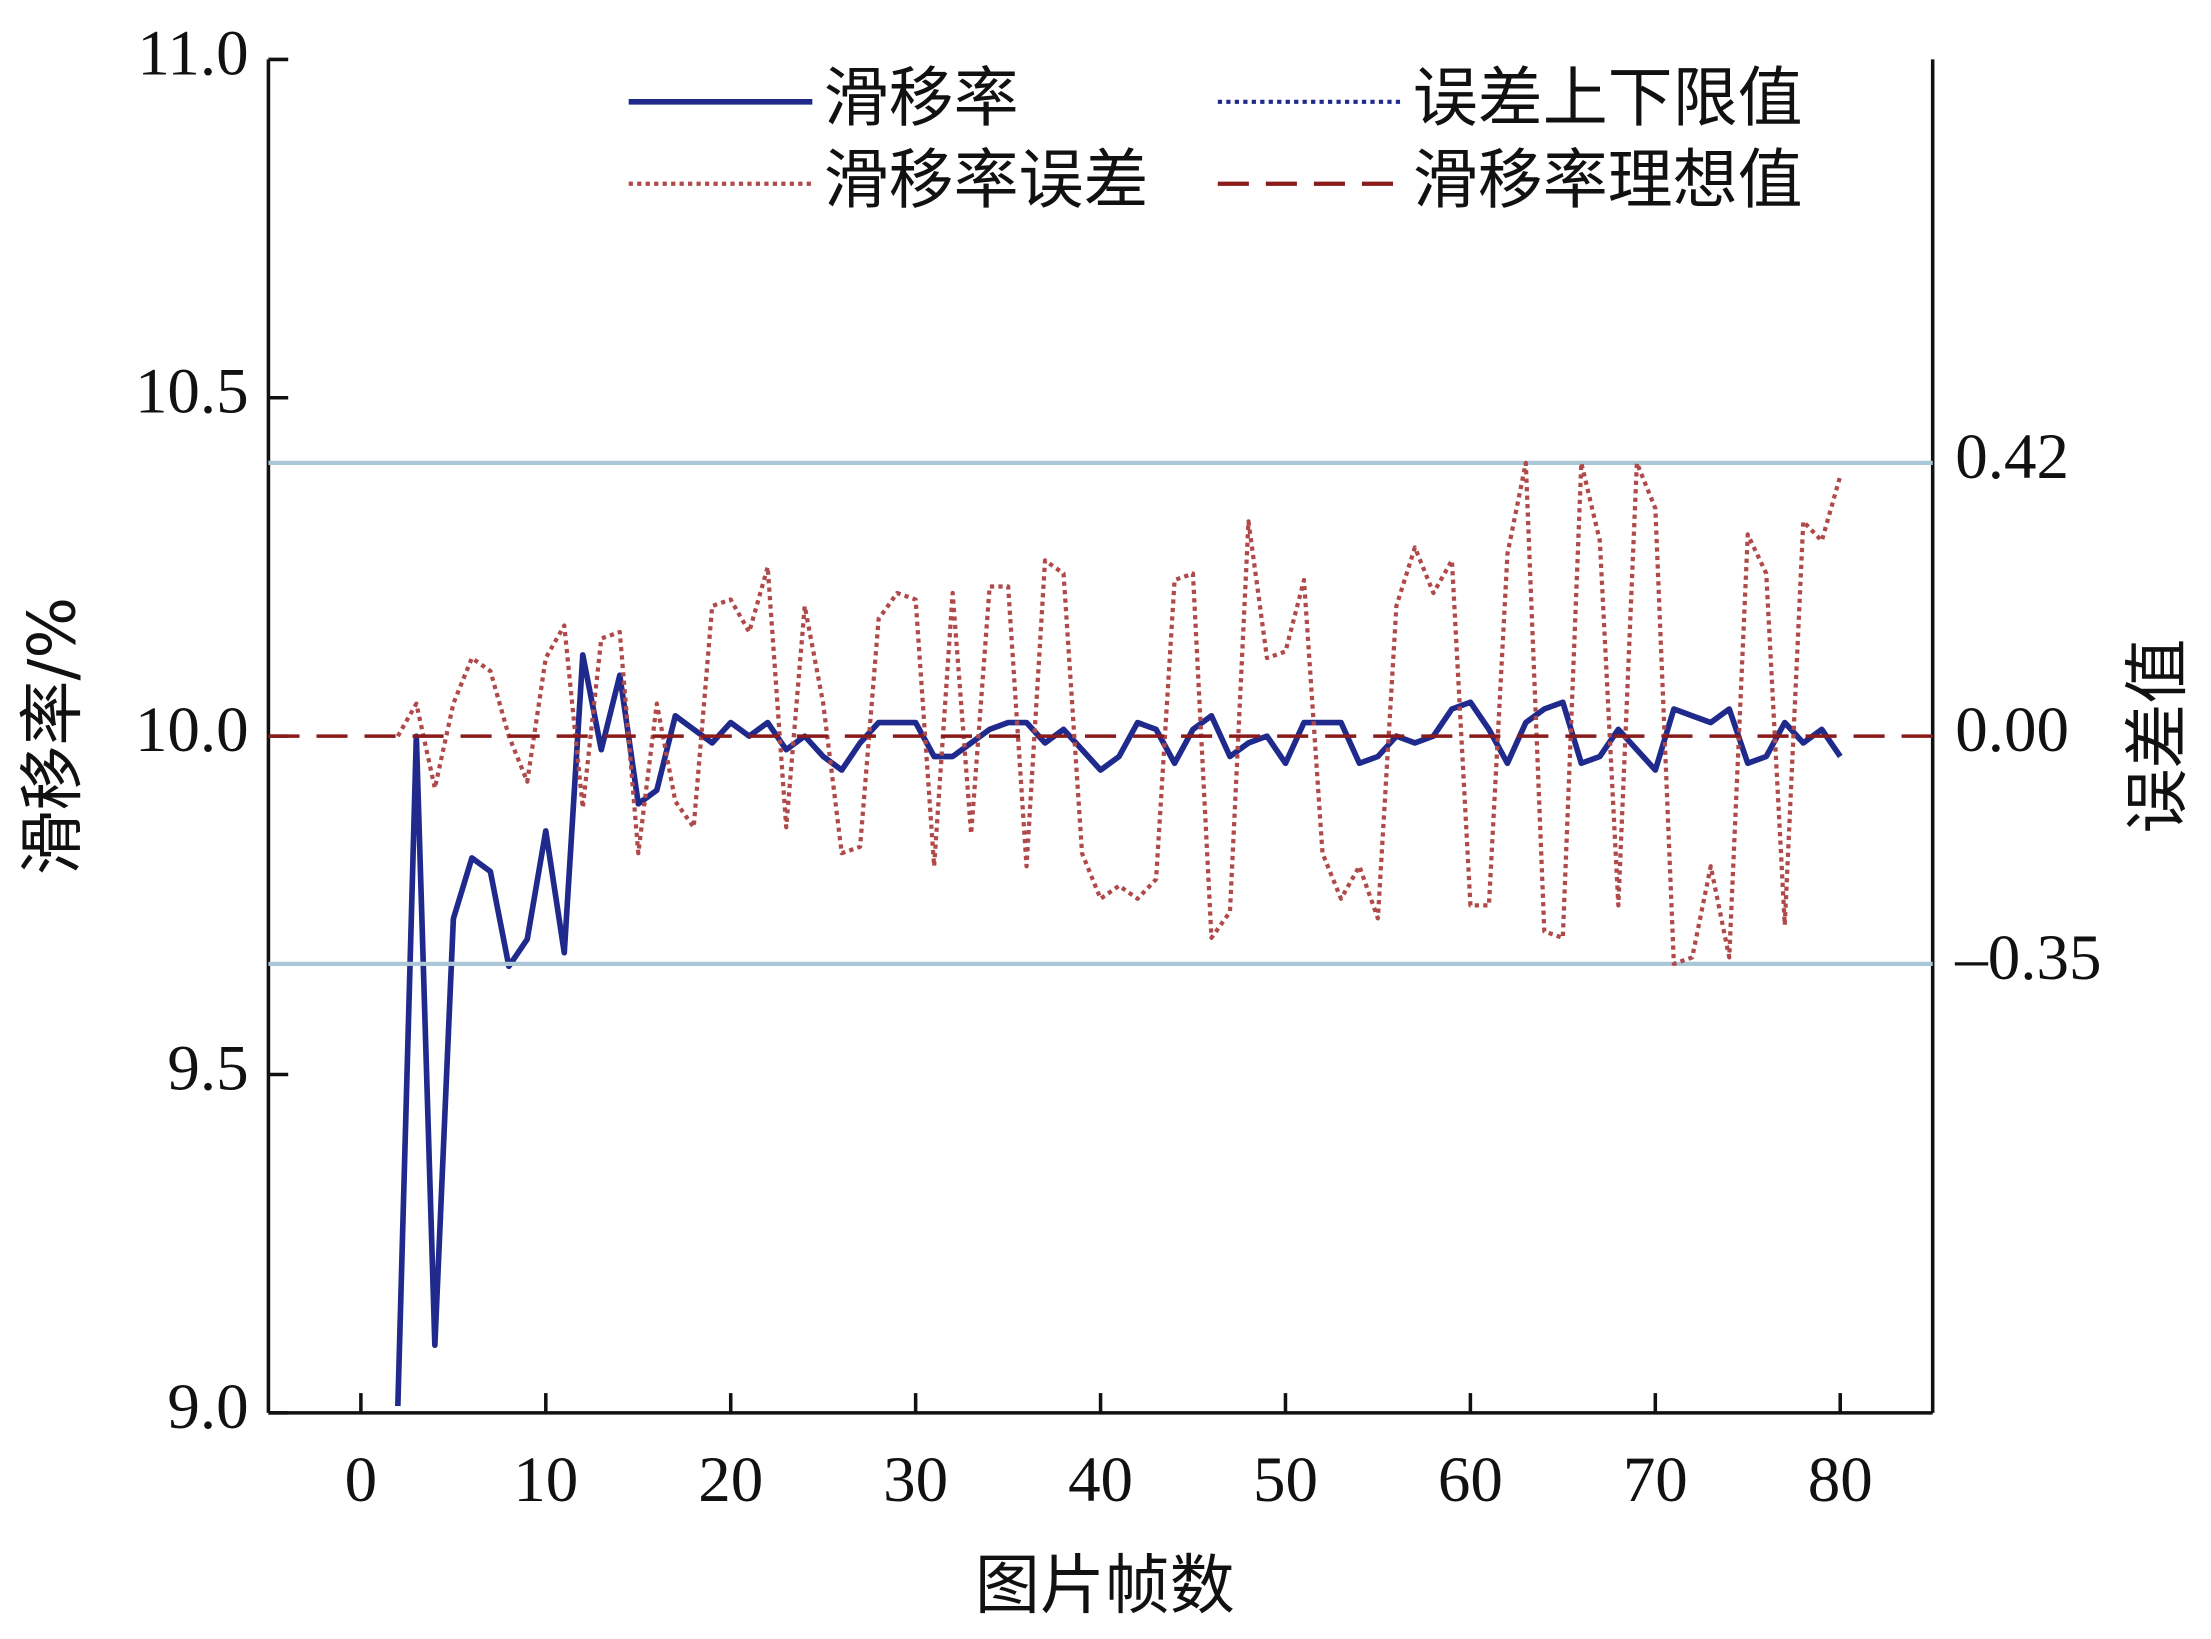  Describe the element at coordinates (192, 392) in the screenshot. I see `y-tick-label: 10.5` at that location.